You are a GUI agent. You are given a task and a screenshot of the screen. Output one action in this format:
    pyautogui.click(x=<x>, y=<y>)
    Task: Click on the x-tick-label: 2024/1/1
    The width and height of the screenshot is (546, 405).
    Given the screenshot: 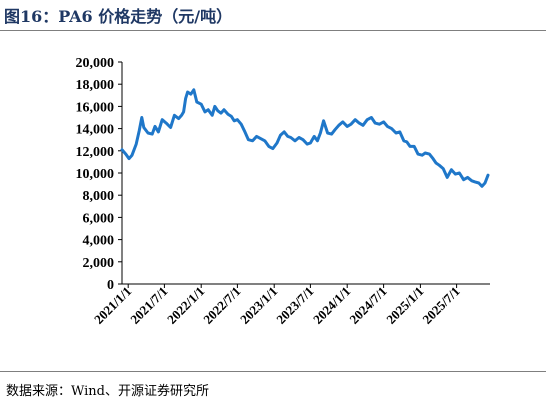 What is the action you would take?
    pyautogui.click(x=331, y=305)
    